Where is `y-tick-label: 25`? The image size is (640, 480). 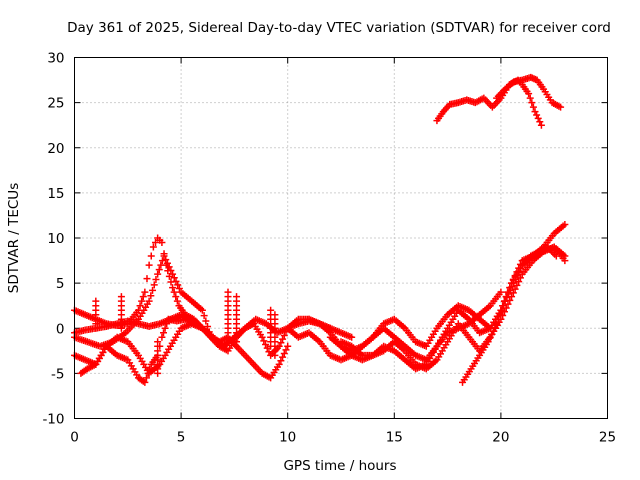 y-tick-label: 25 is located at coordinates (55, 104).